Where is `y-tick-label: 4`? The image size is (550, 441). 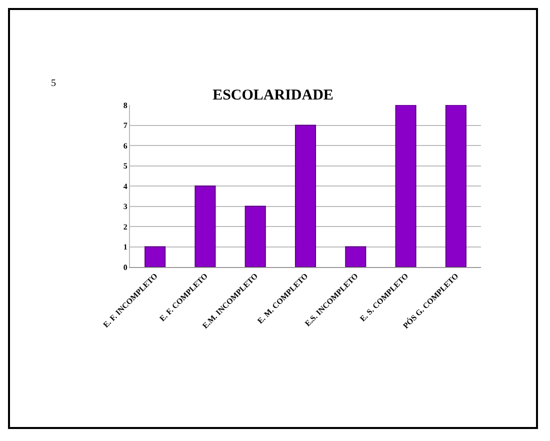
y-tick-label: 4 is located at coordinates (125, 186).